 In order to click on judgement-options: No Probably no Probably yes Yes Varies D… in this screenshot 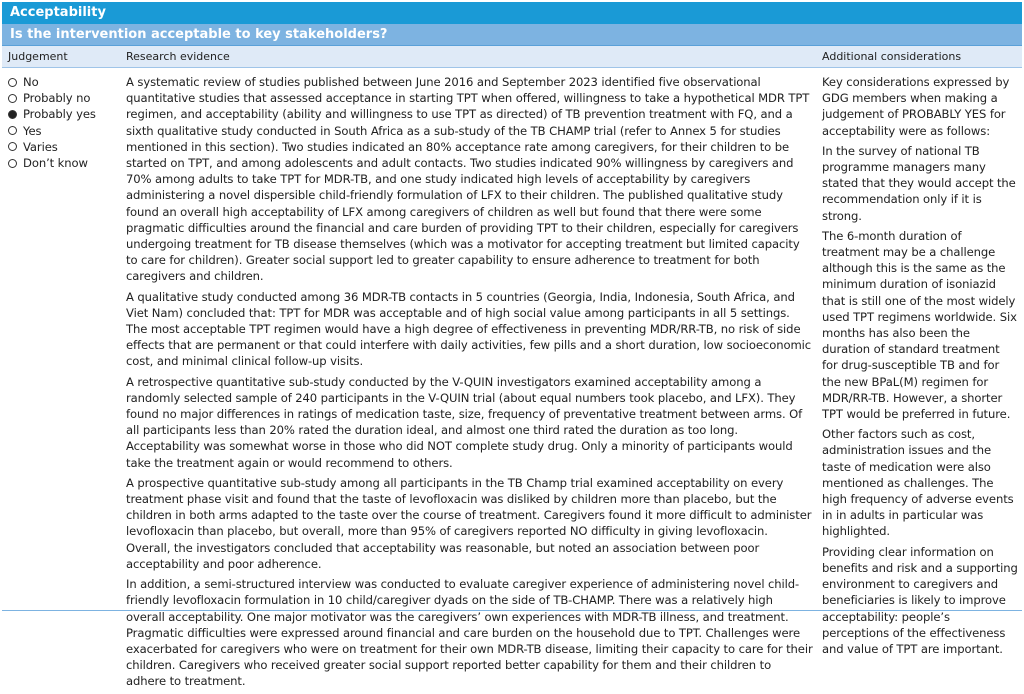, I will do `click(63, 122)`.